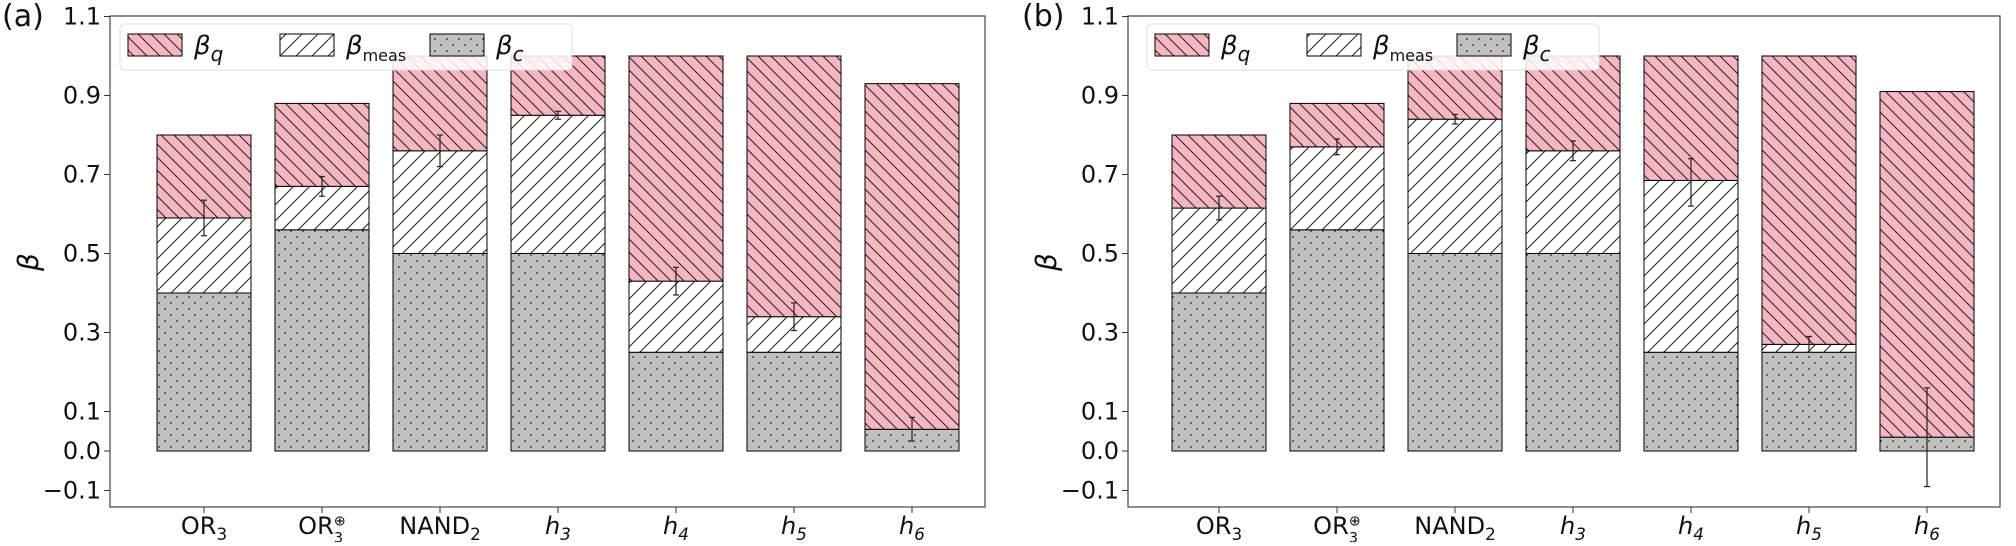  I want to click on legend-label-meas: βmeas, so click(375, 48).